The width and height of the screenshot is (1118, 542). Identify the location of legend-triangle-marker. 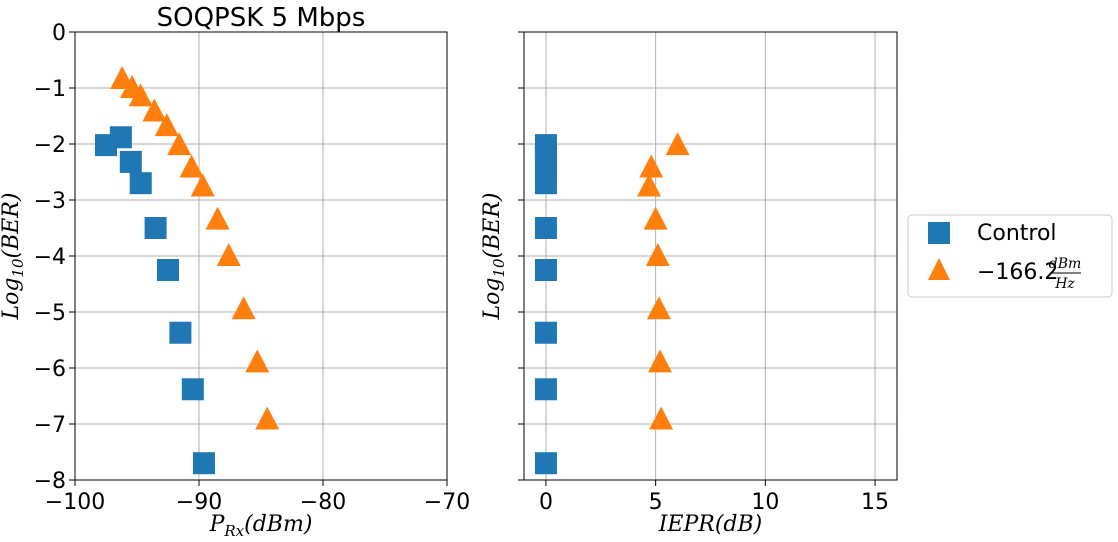
(939, 269).